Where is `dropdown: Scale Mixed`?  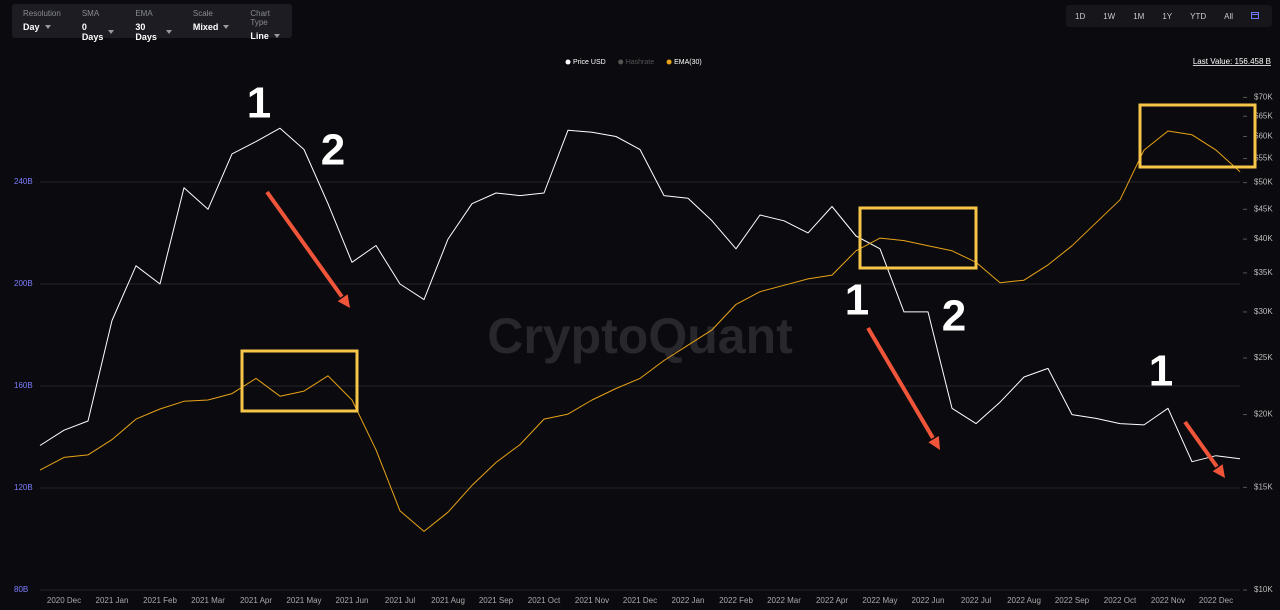 dropdown: Scale Mixed is located at coordinates (211, 21).